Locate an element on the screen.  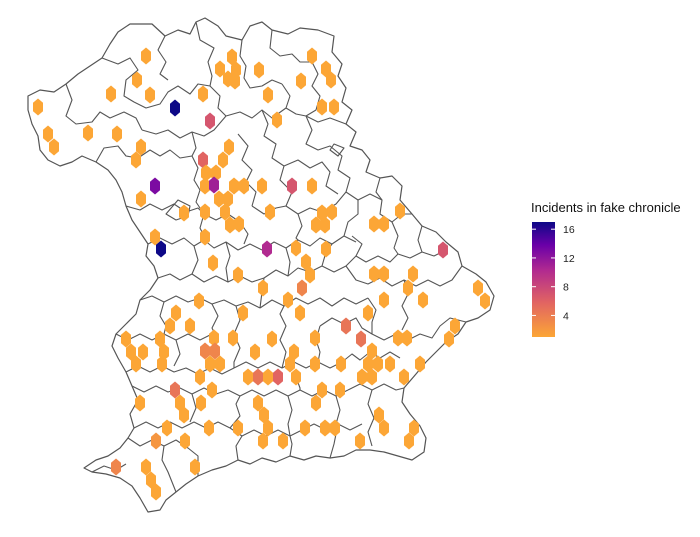
legend-tick-label: 16 is located at coordinates (569, 230).